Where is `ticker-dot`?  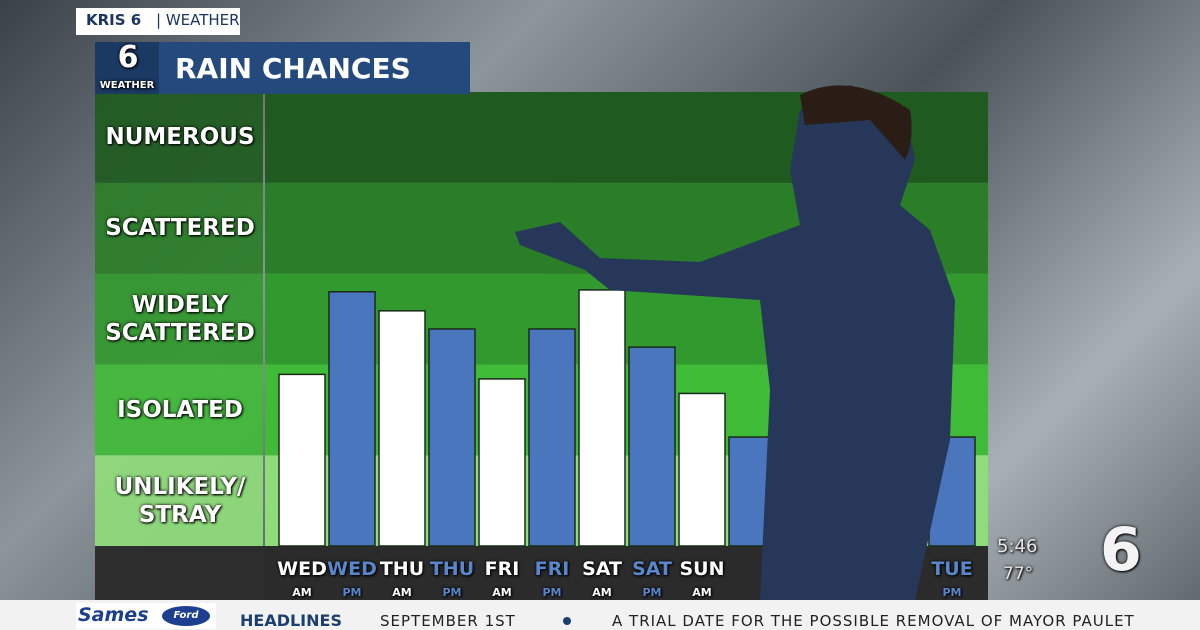
ticker-dot is located at coordinates (567, 621).